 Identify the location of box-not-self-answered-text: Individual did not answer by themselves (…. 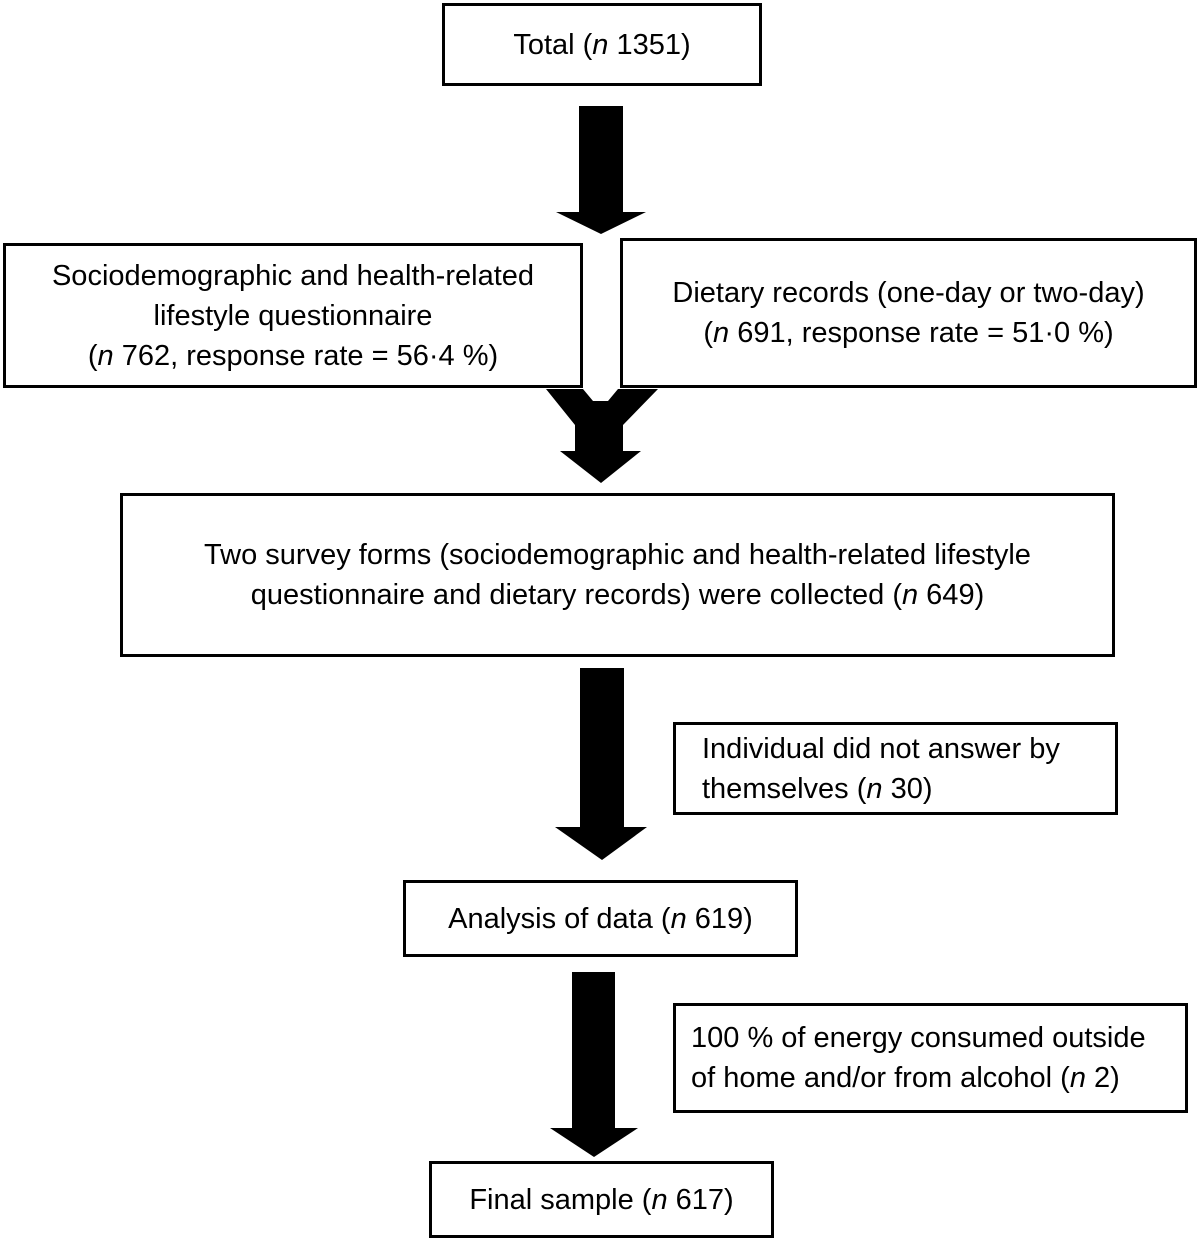
(881, 768).